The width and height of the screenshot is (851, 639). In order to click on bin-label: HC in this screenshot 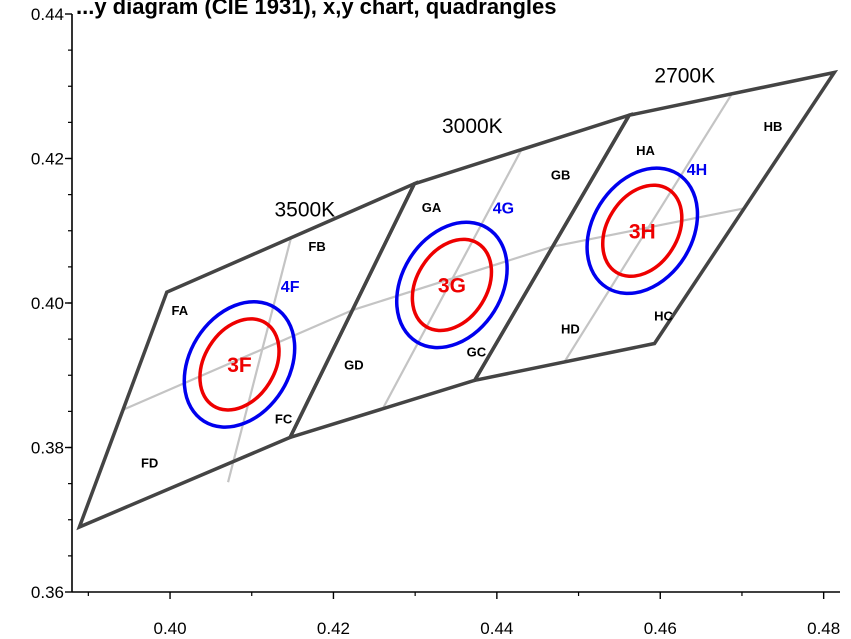, I will do `click(663, 315)`.